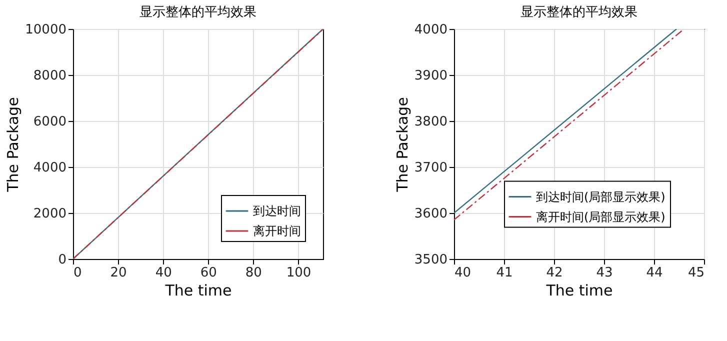 The width and height of the screenshot is (727, 341). I want to click on legend-label: 到达时间, so click(277, 211).